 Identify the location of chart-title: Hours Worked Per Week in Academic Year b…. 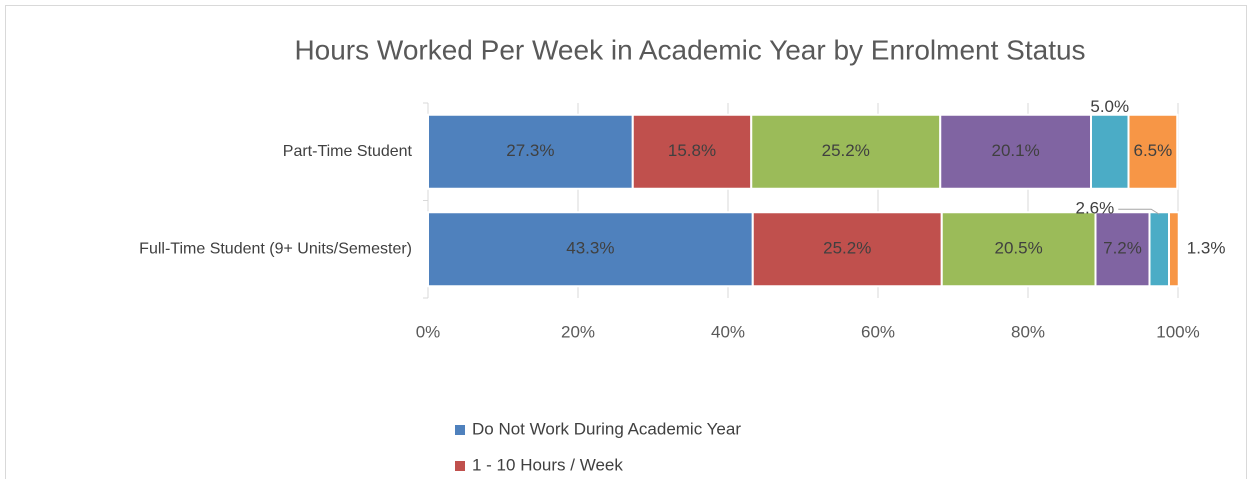
(689, 49).